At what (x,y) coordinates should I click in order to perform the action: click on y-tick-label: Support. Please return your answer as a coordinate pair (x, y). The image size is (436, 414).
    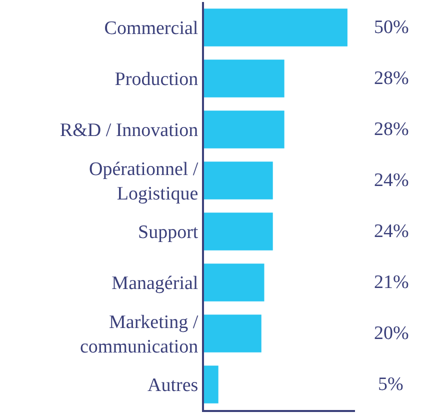
    Looking at the image, I should click on (168, 233).